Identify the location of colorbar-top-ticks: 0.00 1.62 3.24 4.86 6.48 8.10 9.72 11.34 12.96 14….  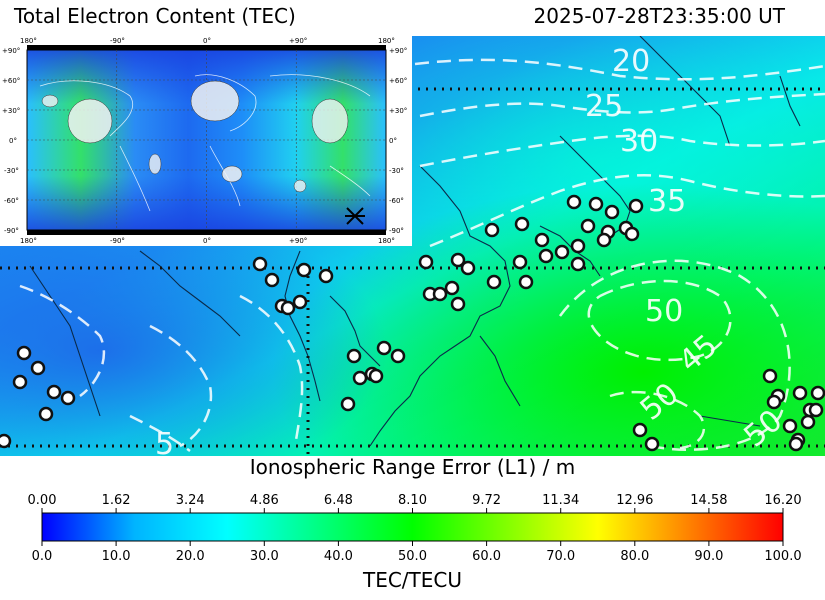
(415, 503).